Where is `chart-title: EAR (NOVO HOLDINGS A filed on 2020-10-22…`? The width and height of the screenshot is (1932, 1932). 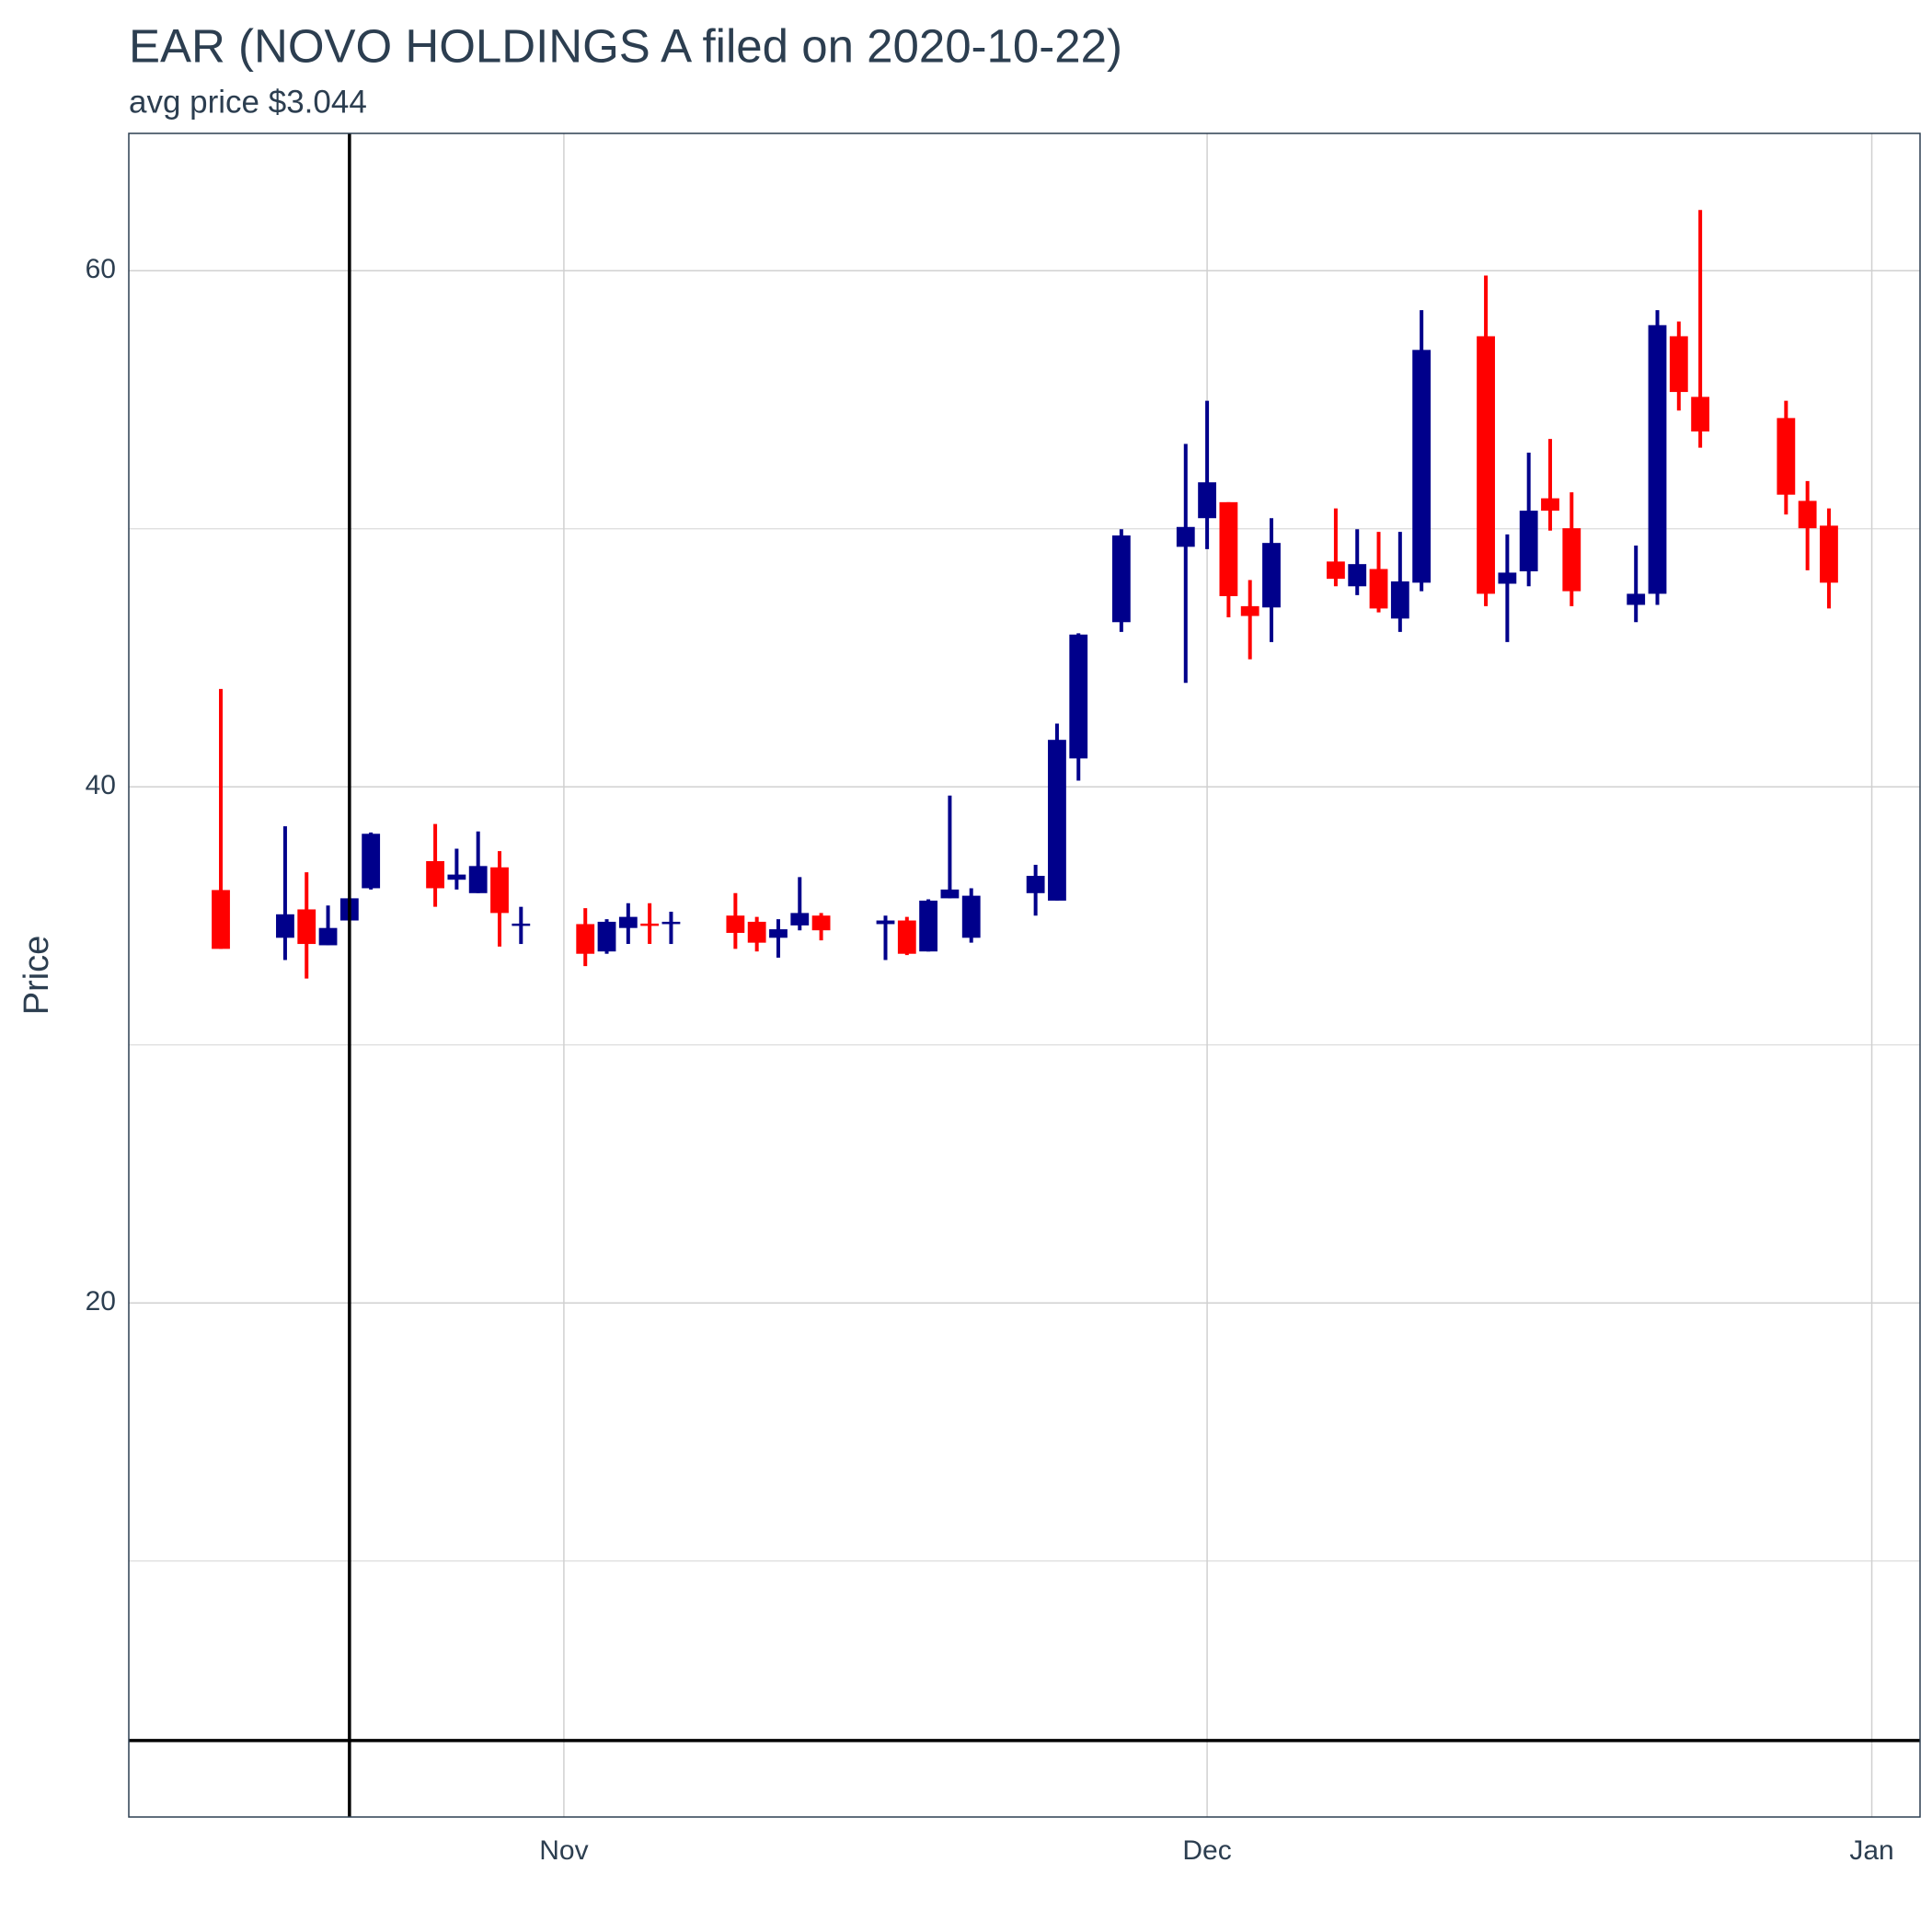 chart-title: EAR (NOVO HOLDINGS A filed on 2020-10-22… is located at coordinates (625, 45).